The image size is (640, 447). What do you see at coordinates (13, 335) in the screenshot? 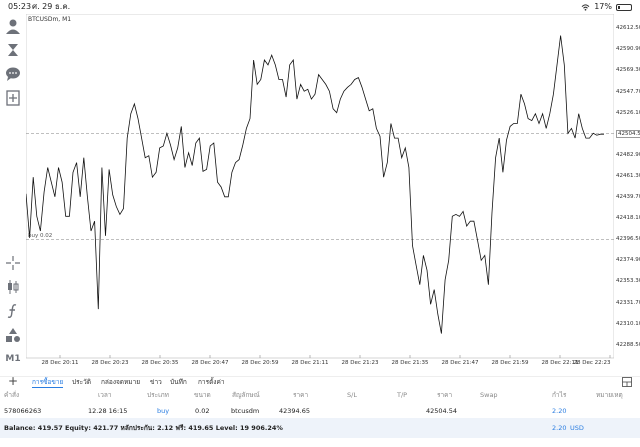
I see `objects-icon` at bounding box center [13, 335].